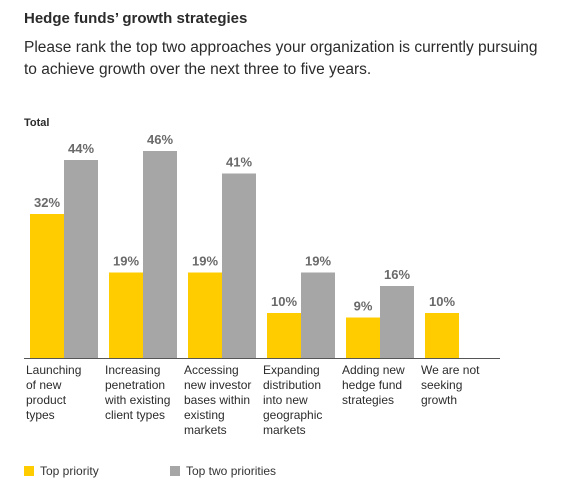 This screenshot has height=498, width=572. Describe the element at coordinates (81, 148) in the screenshot. I see `data-label-top-two-priorities-0: 44%` at that location.